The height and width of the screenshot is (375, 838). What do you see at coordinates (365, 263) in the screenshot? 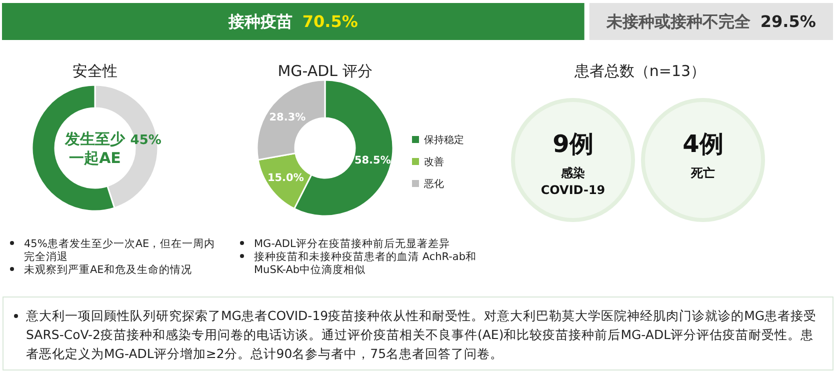
I see `text: 接种疫苗和未接种疫苗患者的血清 AchR-ab和MuSK-Ab中位滴度相似` at bounding box center [365, 263].